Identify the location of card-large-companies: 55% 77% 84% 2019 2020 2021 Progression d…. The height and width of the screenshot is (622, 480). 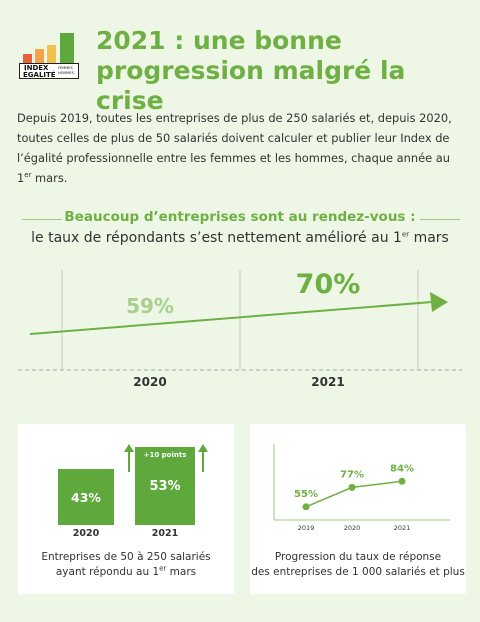
(358, 509).